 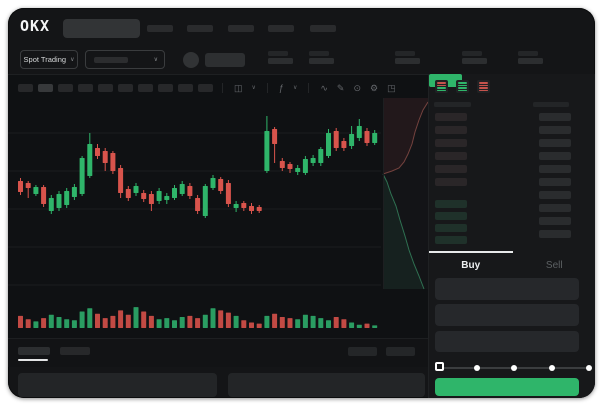 What do you see at coordinates (49, 59) in the screenshot?
I see `market-mode-dropdown: Spot Trading ∨` at bounding box center [49, 59].